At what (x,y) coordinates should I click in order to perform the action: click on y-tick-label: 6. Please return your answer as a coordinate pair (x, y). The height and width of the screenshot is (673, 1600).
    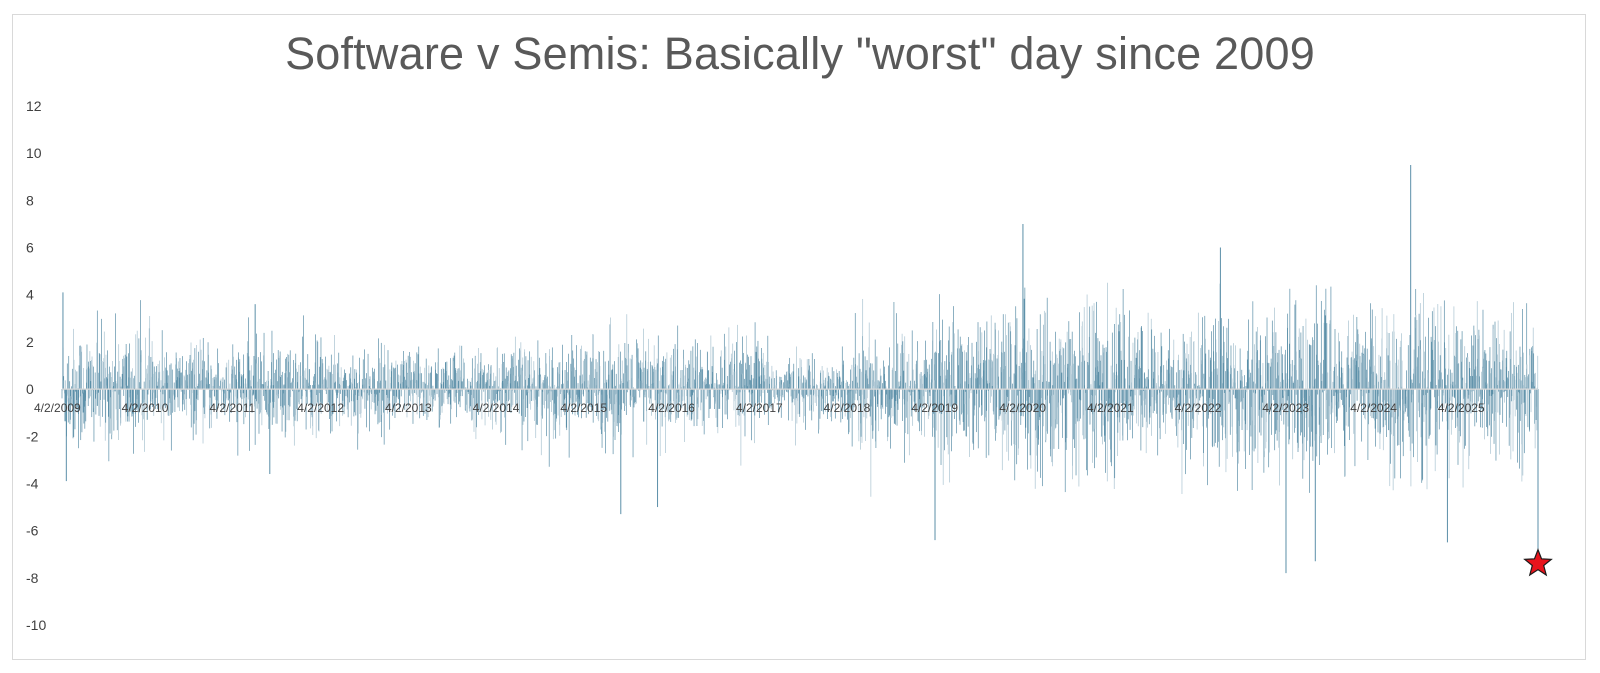
    Looking at the image, I should click on (30, 248).